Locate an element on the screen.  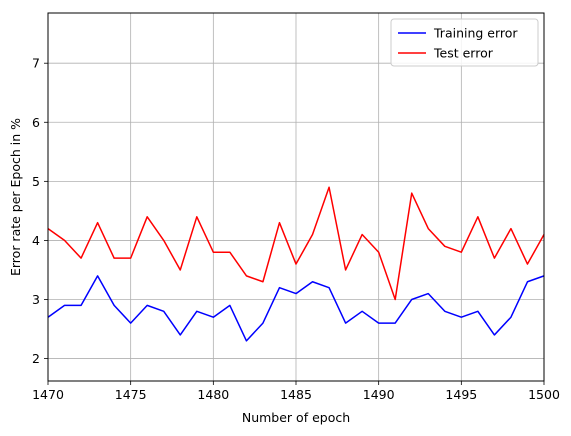
x-tick-label: 1490 is located at coordinates (379, 394).